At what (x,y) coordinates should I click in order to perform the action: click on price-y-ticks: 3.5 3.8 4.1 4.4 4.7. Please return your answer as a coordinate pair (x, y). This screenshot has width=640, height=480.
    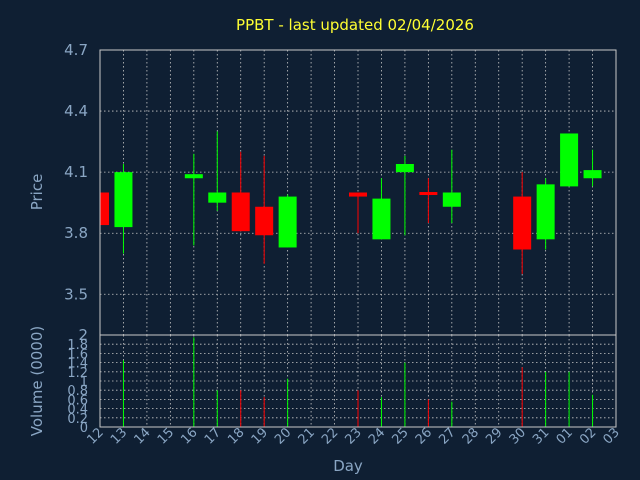
    Looking at the image, I should click on (76, 172).